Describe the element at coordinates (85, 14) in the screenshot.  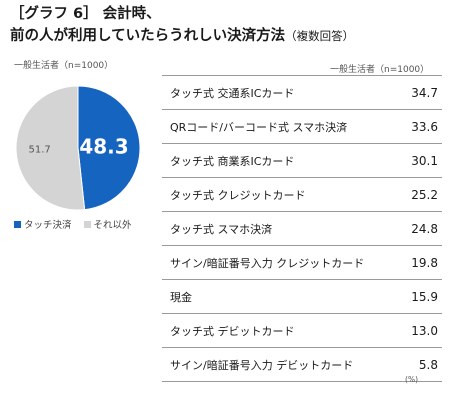
I see `title-line-1: ［グラフ 6］ 会計時、` at that location.